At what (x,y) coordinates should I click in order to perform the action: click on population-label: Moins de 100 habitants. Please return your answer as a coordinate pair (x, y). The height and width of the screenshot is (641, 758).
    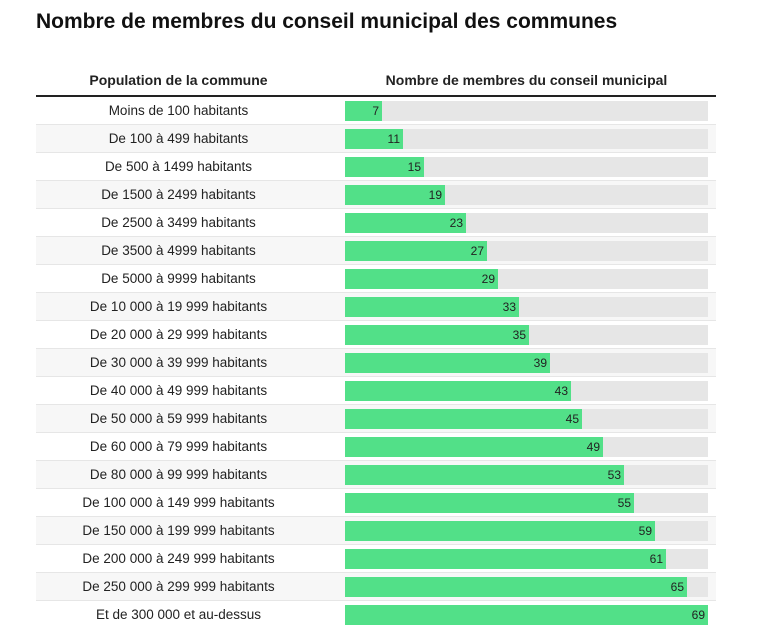
    Looking at the image, I should click on (178, 110).